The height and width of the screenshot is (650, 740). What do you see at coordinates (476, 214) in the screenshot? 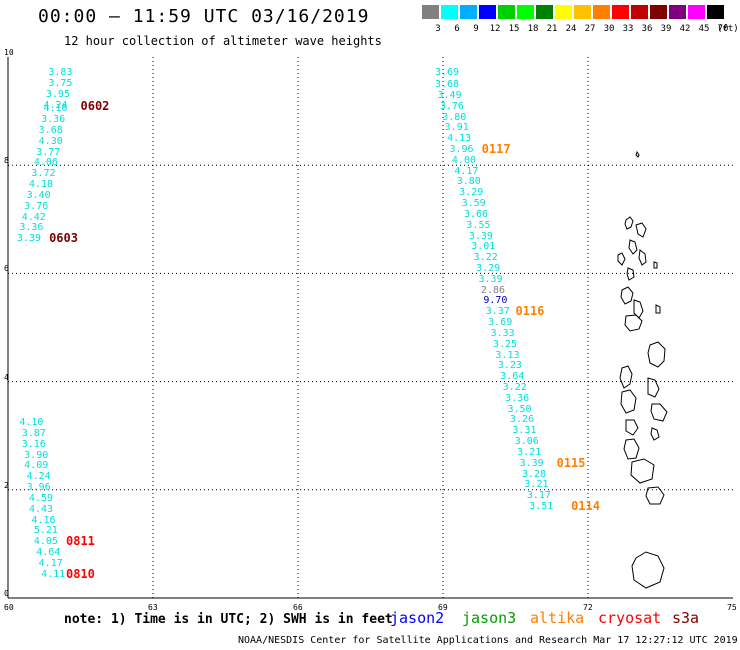
I see `wave-height-value: 3.66` at bounding box center [476, 214].